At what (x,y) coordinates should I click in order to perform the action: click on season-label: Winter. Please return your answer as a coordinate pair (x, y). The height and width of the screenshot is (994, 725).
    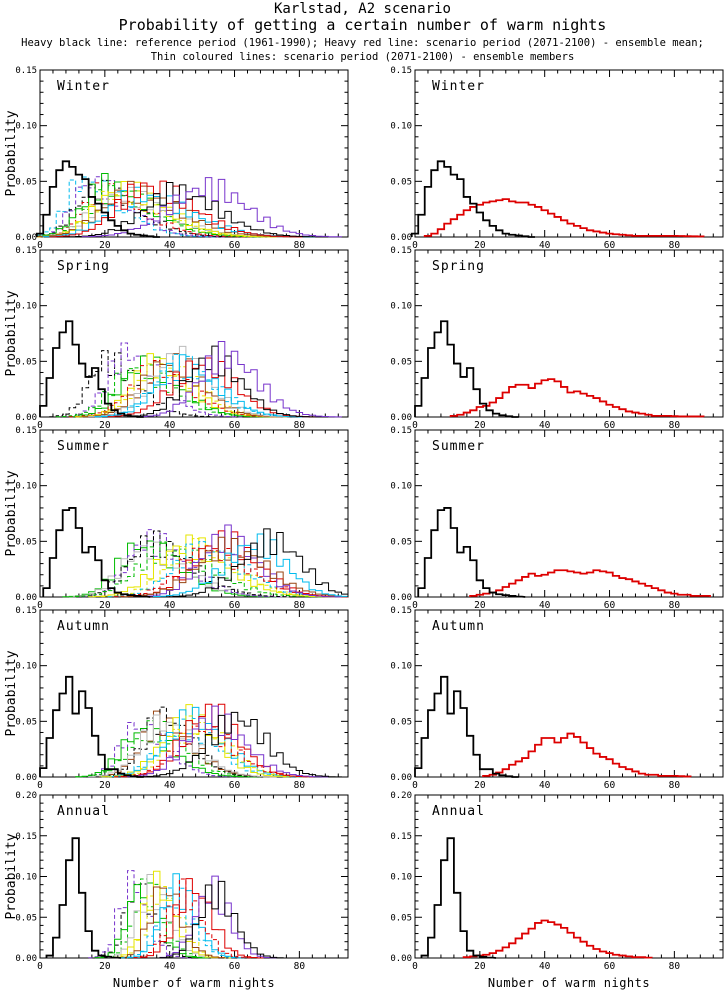
    Looking at the image, I should click on (458, 86).